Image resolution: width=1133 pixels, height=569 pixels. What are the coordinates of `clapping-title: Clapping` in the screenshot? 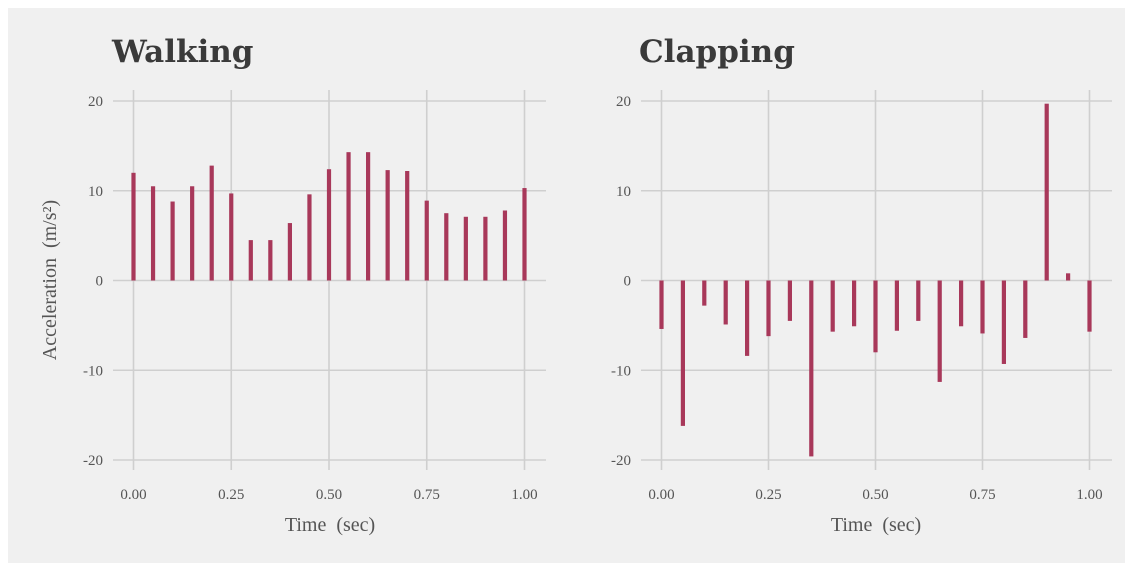 It's located at (717, 52).